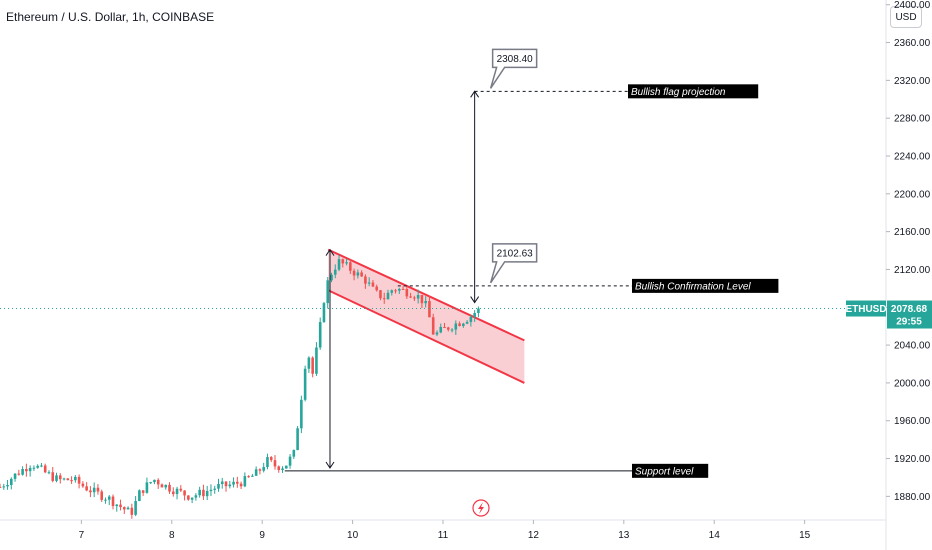  I want to click on channel-lower-line, so click(426, 336).